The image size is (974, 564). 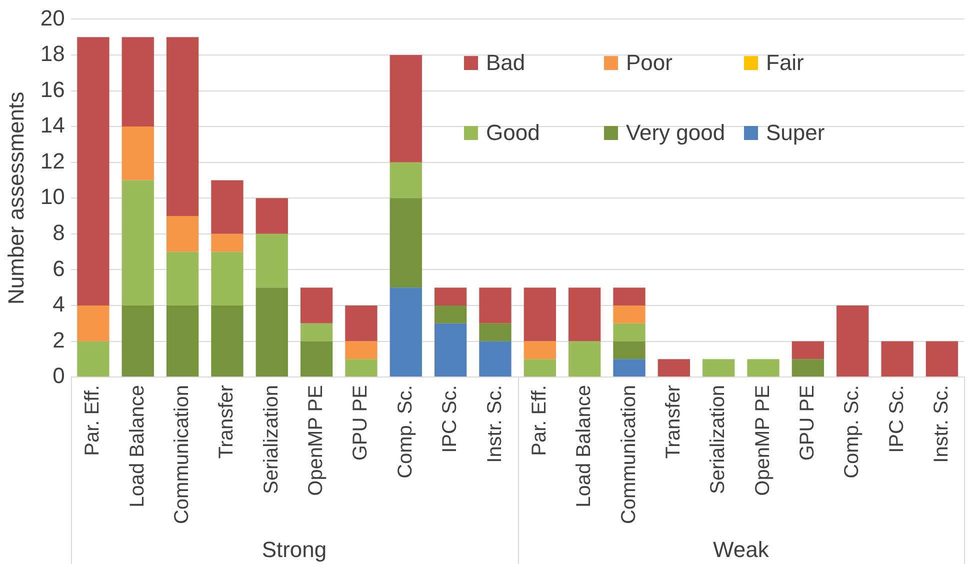 I want to click on y-tick-label: 18, so click(x=52, y=53).